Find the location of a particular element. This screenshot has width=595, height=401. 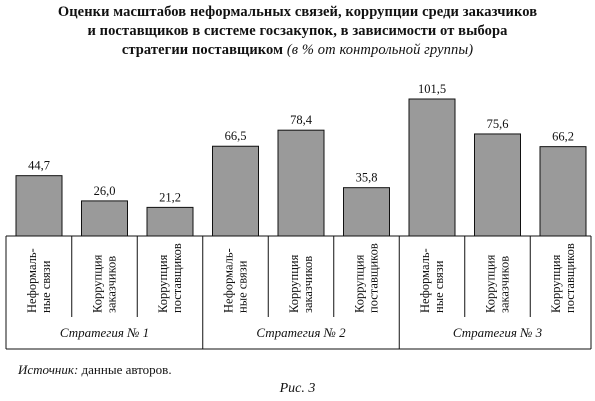

group-label: Стратегия № 2 is located at coordinates (301, 332).